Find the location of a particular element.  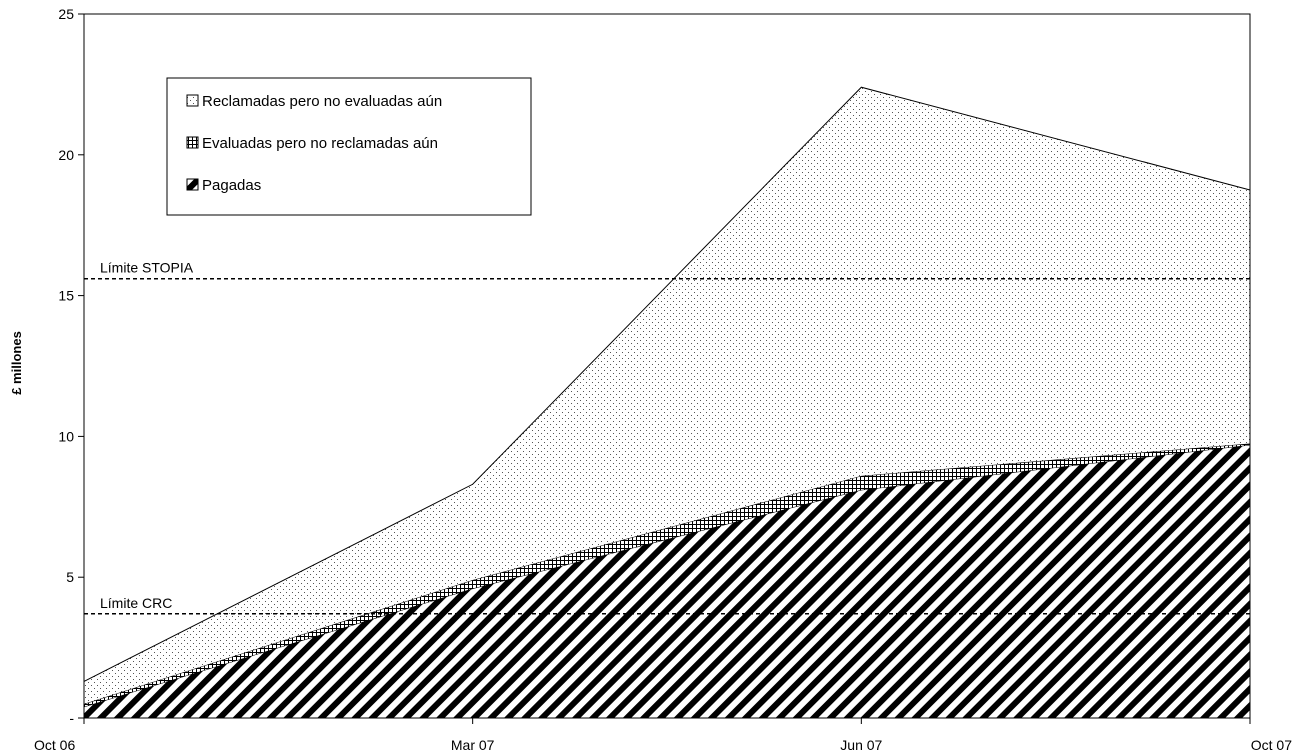

x-tick-label-3: Oct 07 is located at coordinates (1271, 745).